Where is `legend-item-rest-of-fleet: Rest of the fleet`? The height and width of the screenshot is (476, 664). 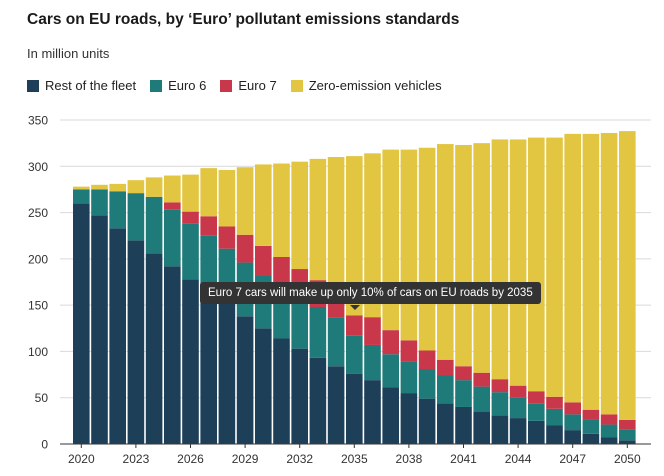
legend-item-rest-of-fleet: Rest of the fleet is located at coordinates (81, 85).